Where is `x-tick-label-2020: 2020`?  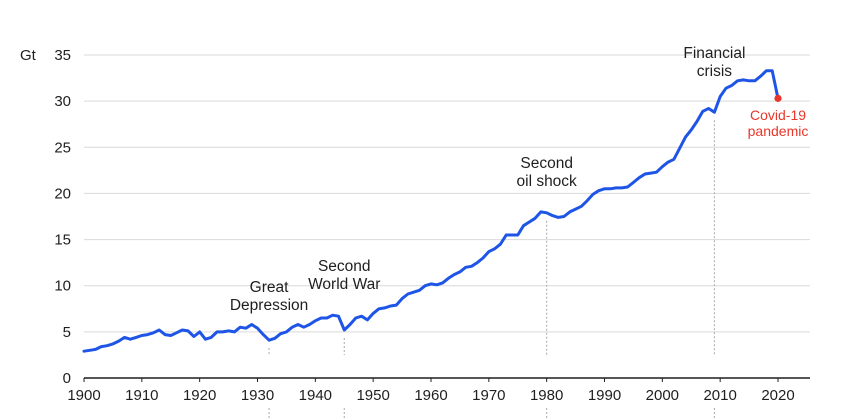
x-tick-label-2020: 2020 is located at coordinates (777, 395).